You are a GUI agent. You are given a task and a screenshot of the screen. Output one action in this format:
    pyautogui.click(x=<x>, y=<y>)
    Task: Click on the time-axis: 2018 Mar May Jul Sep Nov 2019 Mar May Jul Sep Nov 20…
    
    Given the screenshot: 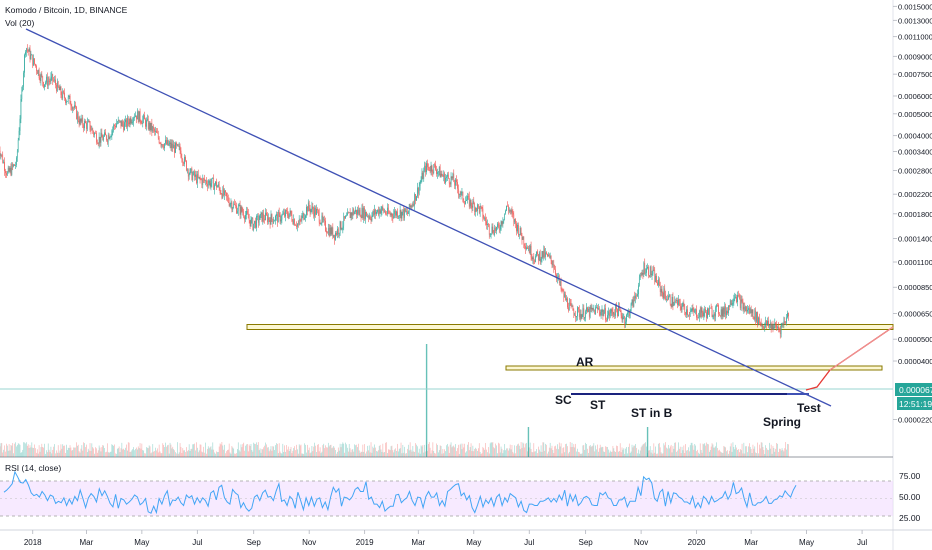 What is the action you would take?
    pyautogui.click(x=446, y=538)
    